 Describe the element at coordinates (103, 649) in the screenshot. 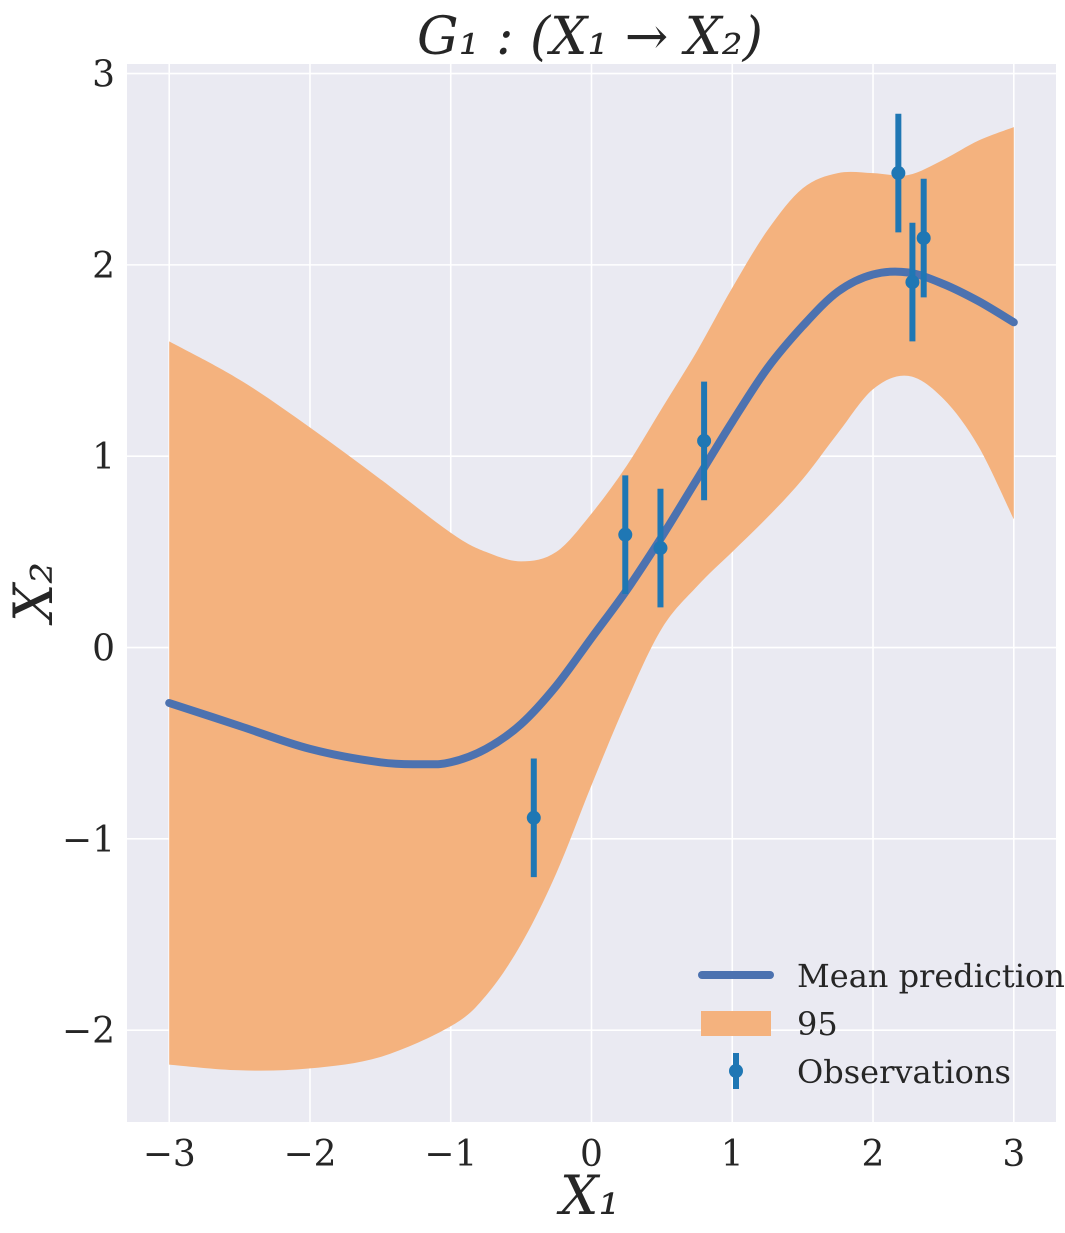

I see `y-tick-label: 0` at that location.